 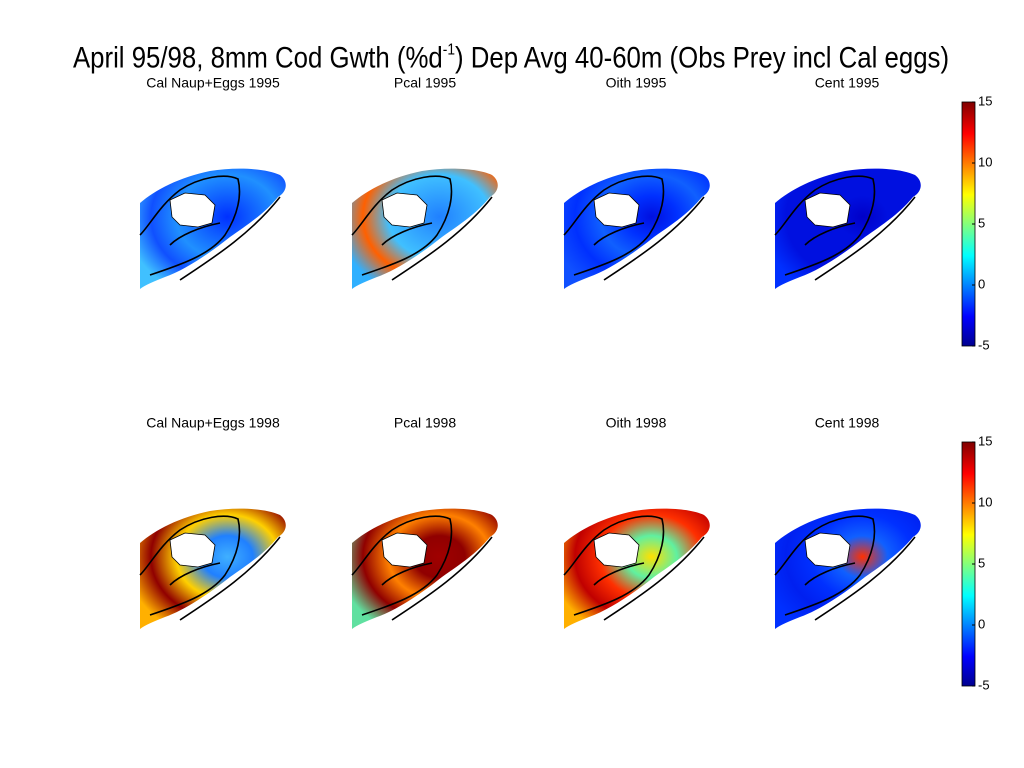 I want to click on panel-title: Cal Naup+Eggs 1998, so click(x=213, y=423).